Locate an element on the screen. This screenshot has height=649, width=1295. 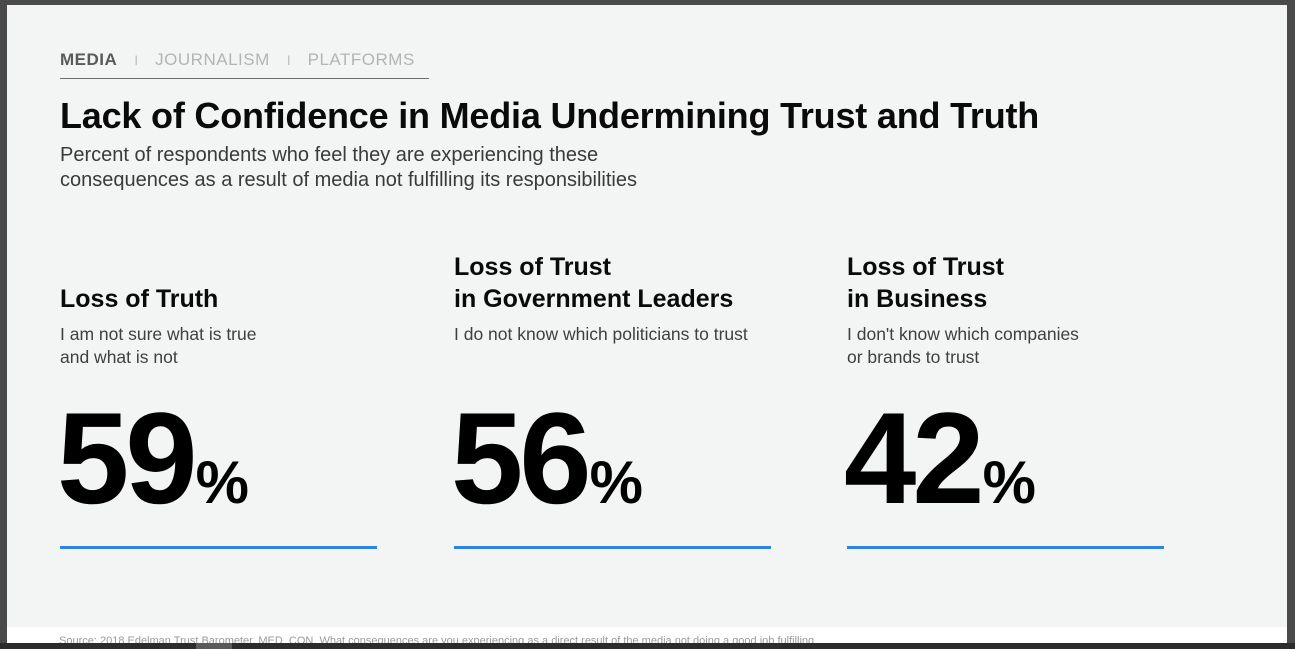
stat-value: 42% is located at coordinates (940, 458).